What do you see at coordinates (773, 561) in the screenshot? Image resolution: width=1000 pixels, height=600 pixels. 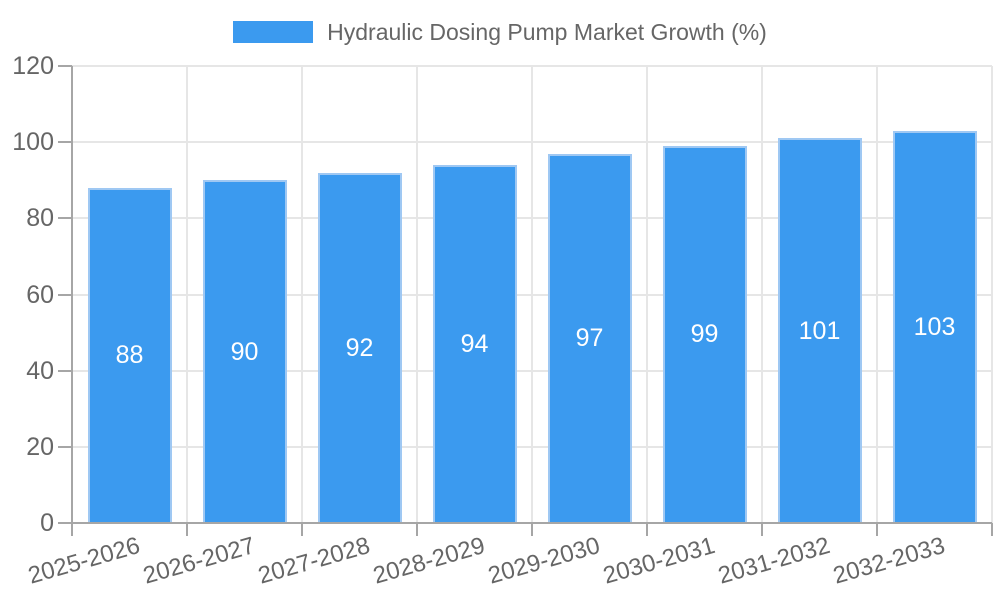 I see `x-tick-label: 2031-2032` at bounding box center [773, 561].